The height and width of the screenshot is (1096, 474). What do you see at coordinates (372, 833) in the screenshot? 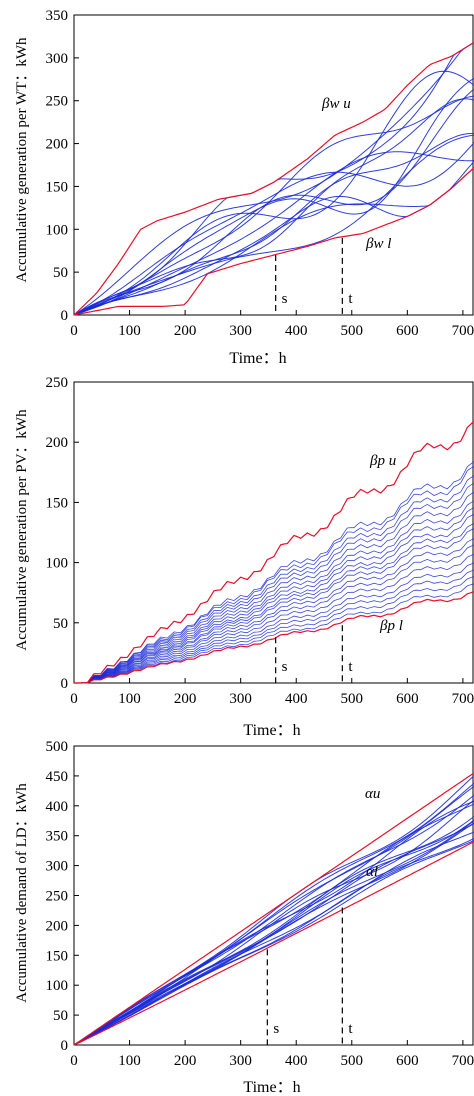
I see `ld-annotations: αu αl` at bounding box center [372, 833].